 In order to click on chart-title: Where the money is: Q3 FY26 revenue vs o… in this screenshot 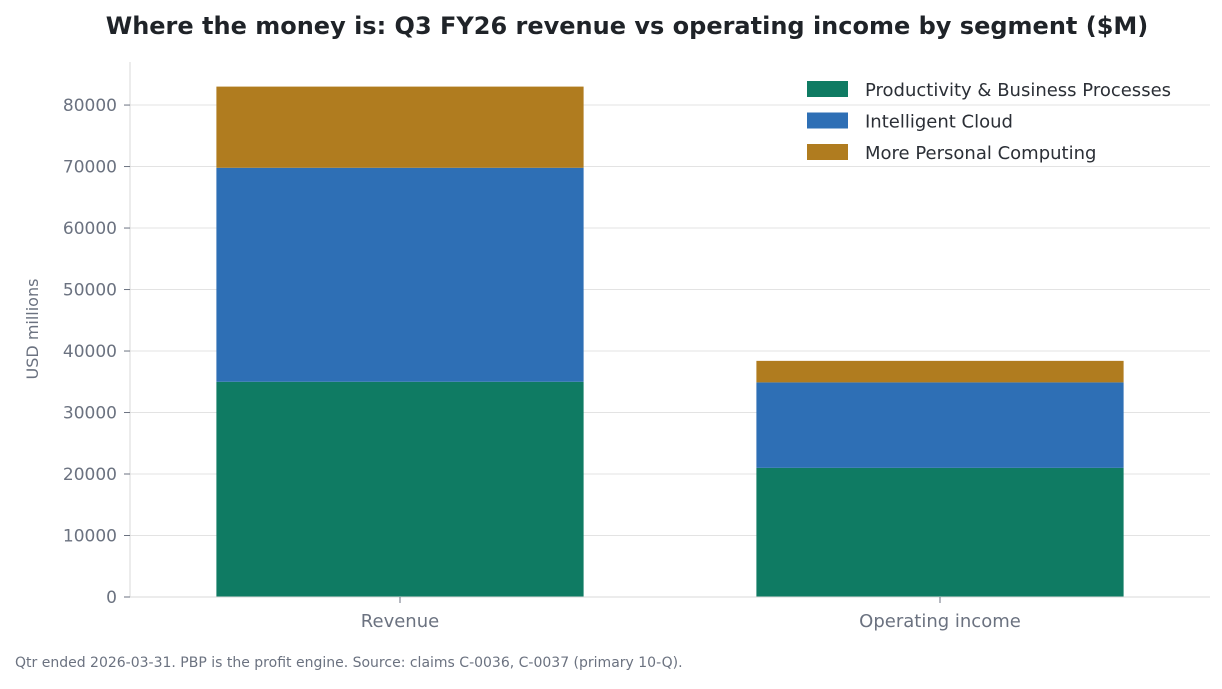, I will do `click(627, 26)`.